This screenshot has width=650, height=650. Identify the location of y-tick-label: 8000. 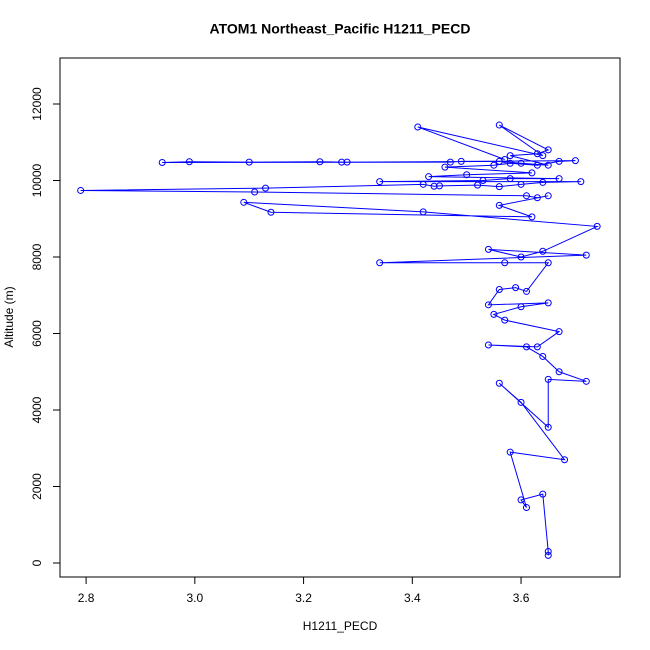
(37, 256).